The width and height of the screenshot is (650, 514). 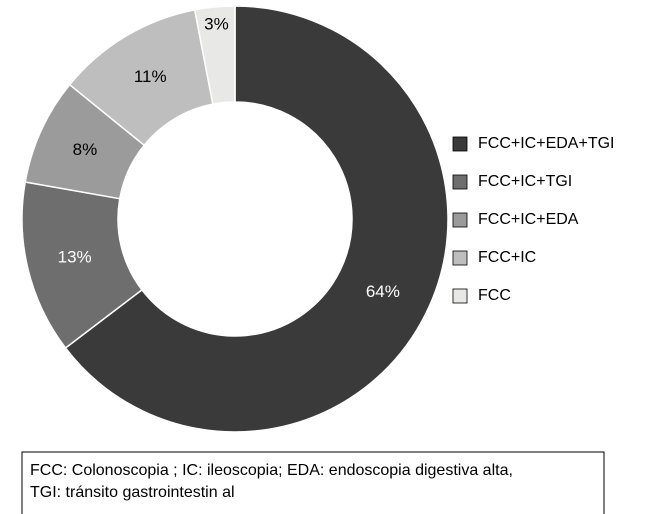 I want to click on legend-text: FCC+IC+EDA+TGI, so click(x=546, y=143).